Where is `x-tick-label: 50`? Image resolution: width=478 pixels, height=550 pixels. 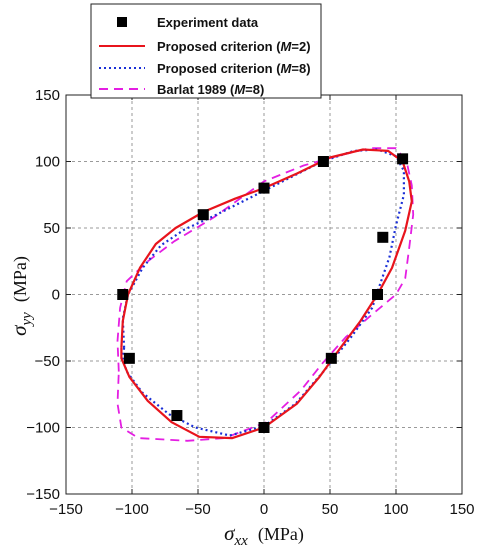
x-tick-label: 50 is located at coordinates (330, 509).